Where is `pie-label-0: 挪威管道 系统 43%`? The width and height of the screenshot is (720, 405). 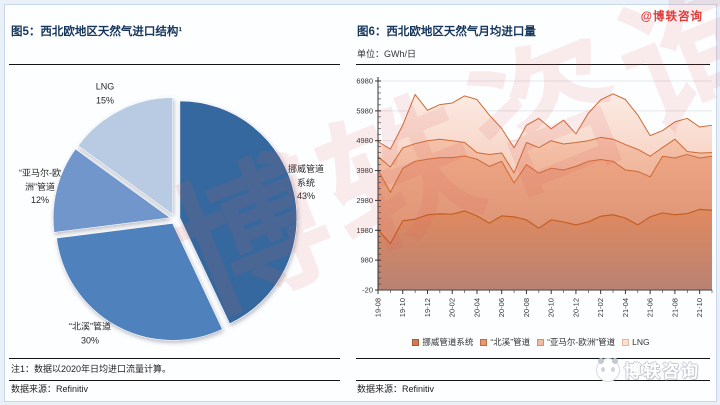 pie-label-0: 挪威管道 系统 43% is located at coordinates (306, 182).